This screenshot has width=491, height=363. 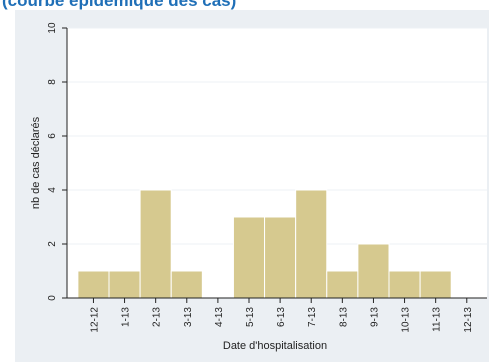 What do you see at coordinates (52, 244) in the screenshot?
I see `y-tick-label: 2` at bounding box center [52, 244].